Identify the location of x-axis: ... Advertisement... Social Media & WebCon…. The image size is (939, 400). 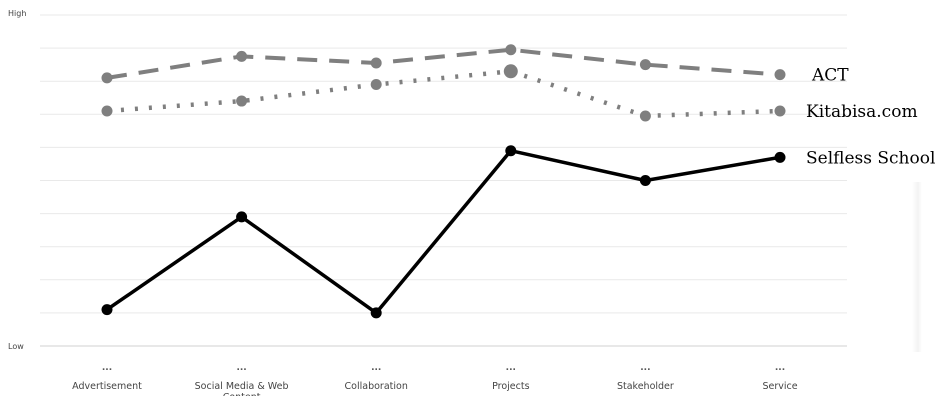
(435, 381).